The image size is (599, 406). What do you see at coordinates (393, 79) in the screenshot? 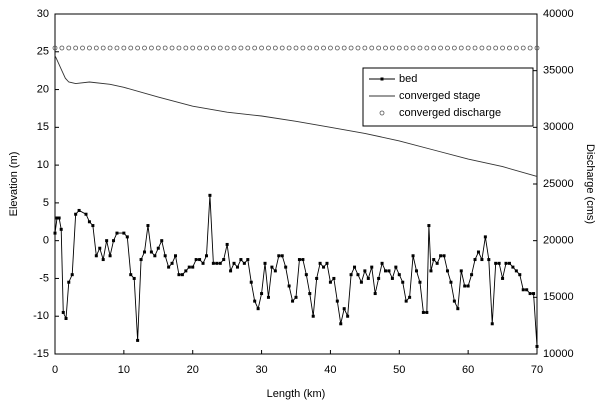
I see `legend-entry: bed` at bounding box center [393, 79].